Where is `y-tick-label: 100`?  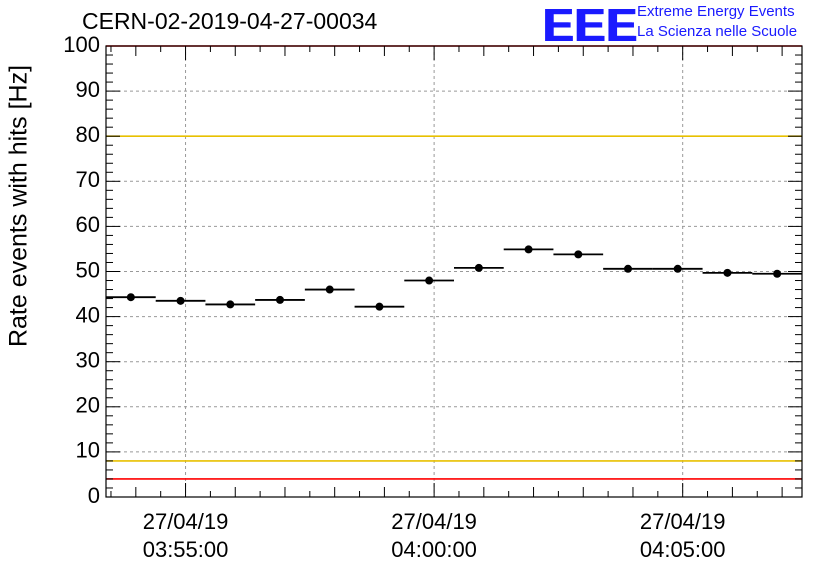 y-tick-label: 100 is located at coordinates (81, 44).